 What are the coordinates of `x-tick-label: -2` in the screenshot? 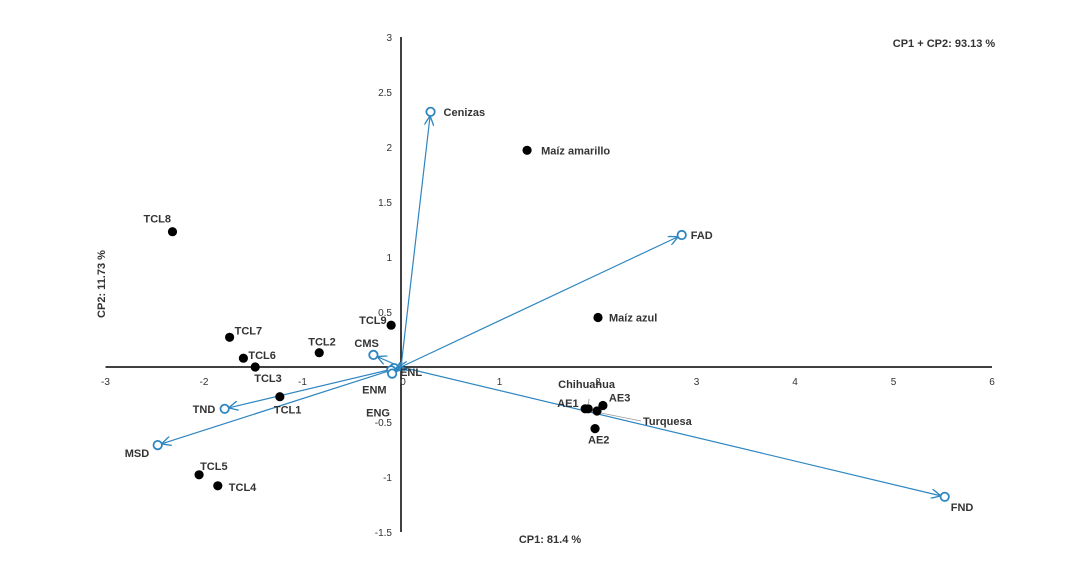 It's located at (204, 382).